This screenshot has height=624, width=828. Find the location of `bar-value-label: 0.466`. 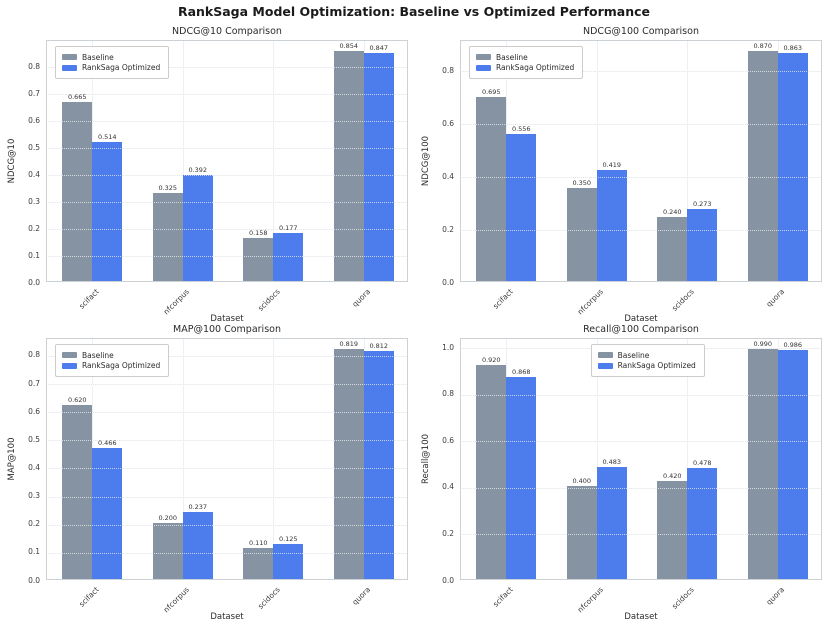

bar-value-label: 0.466 is located at coordinates (107, 442).